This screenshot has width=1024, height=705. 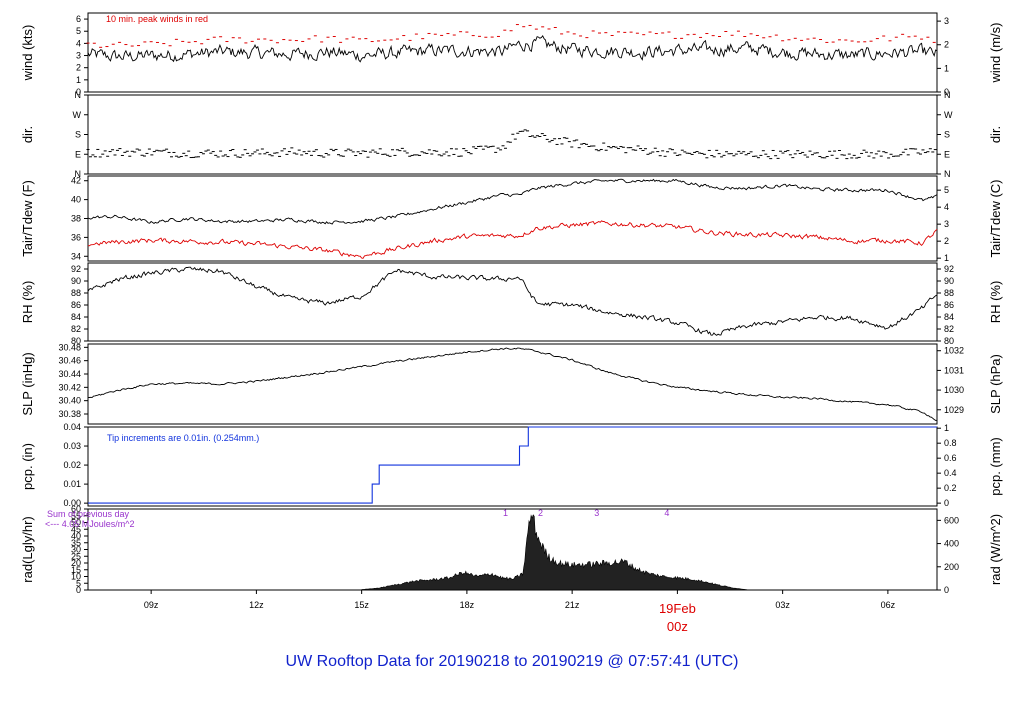 I want to click on y-tick-label-right: 0.6, so click(x=950, y=458).